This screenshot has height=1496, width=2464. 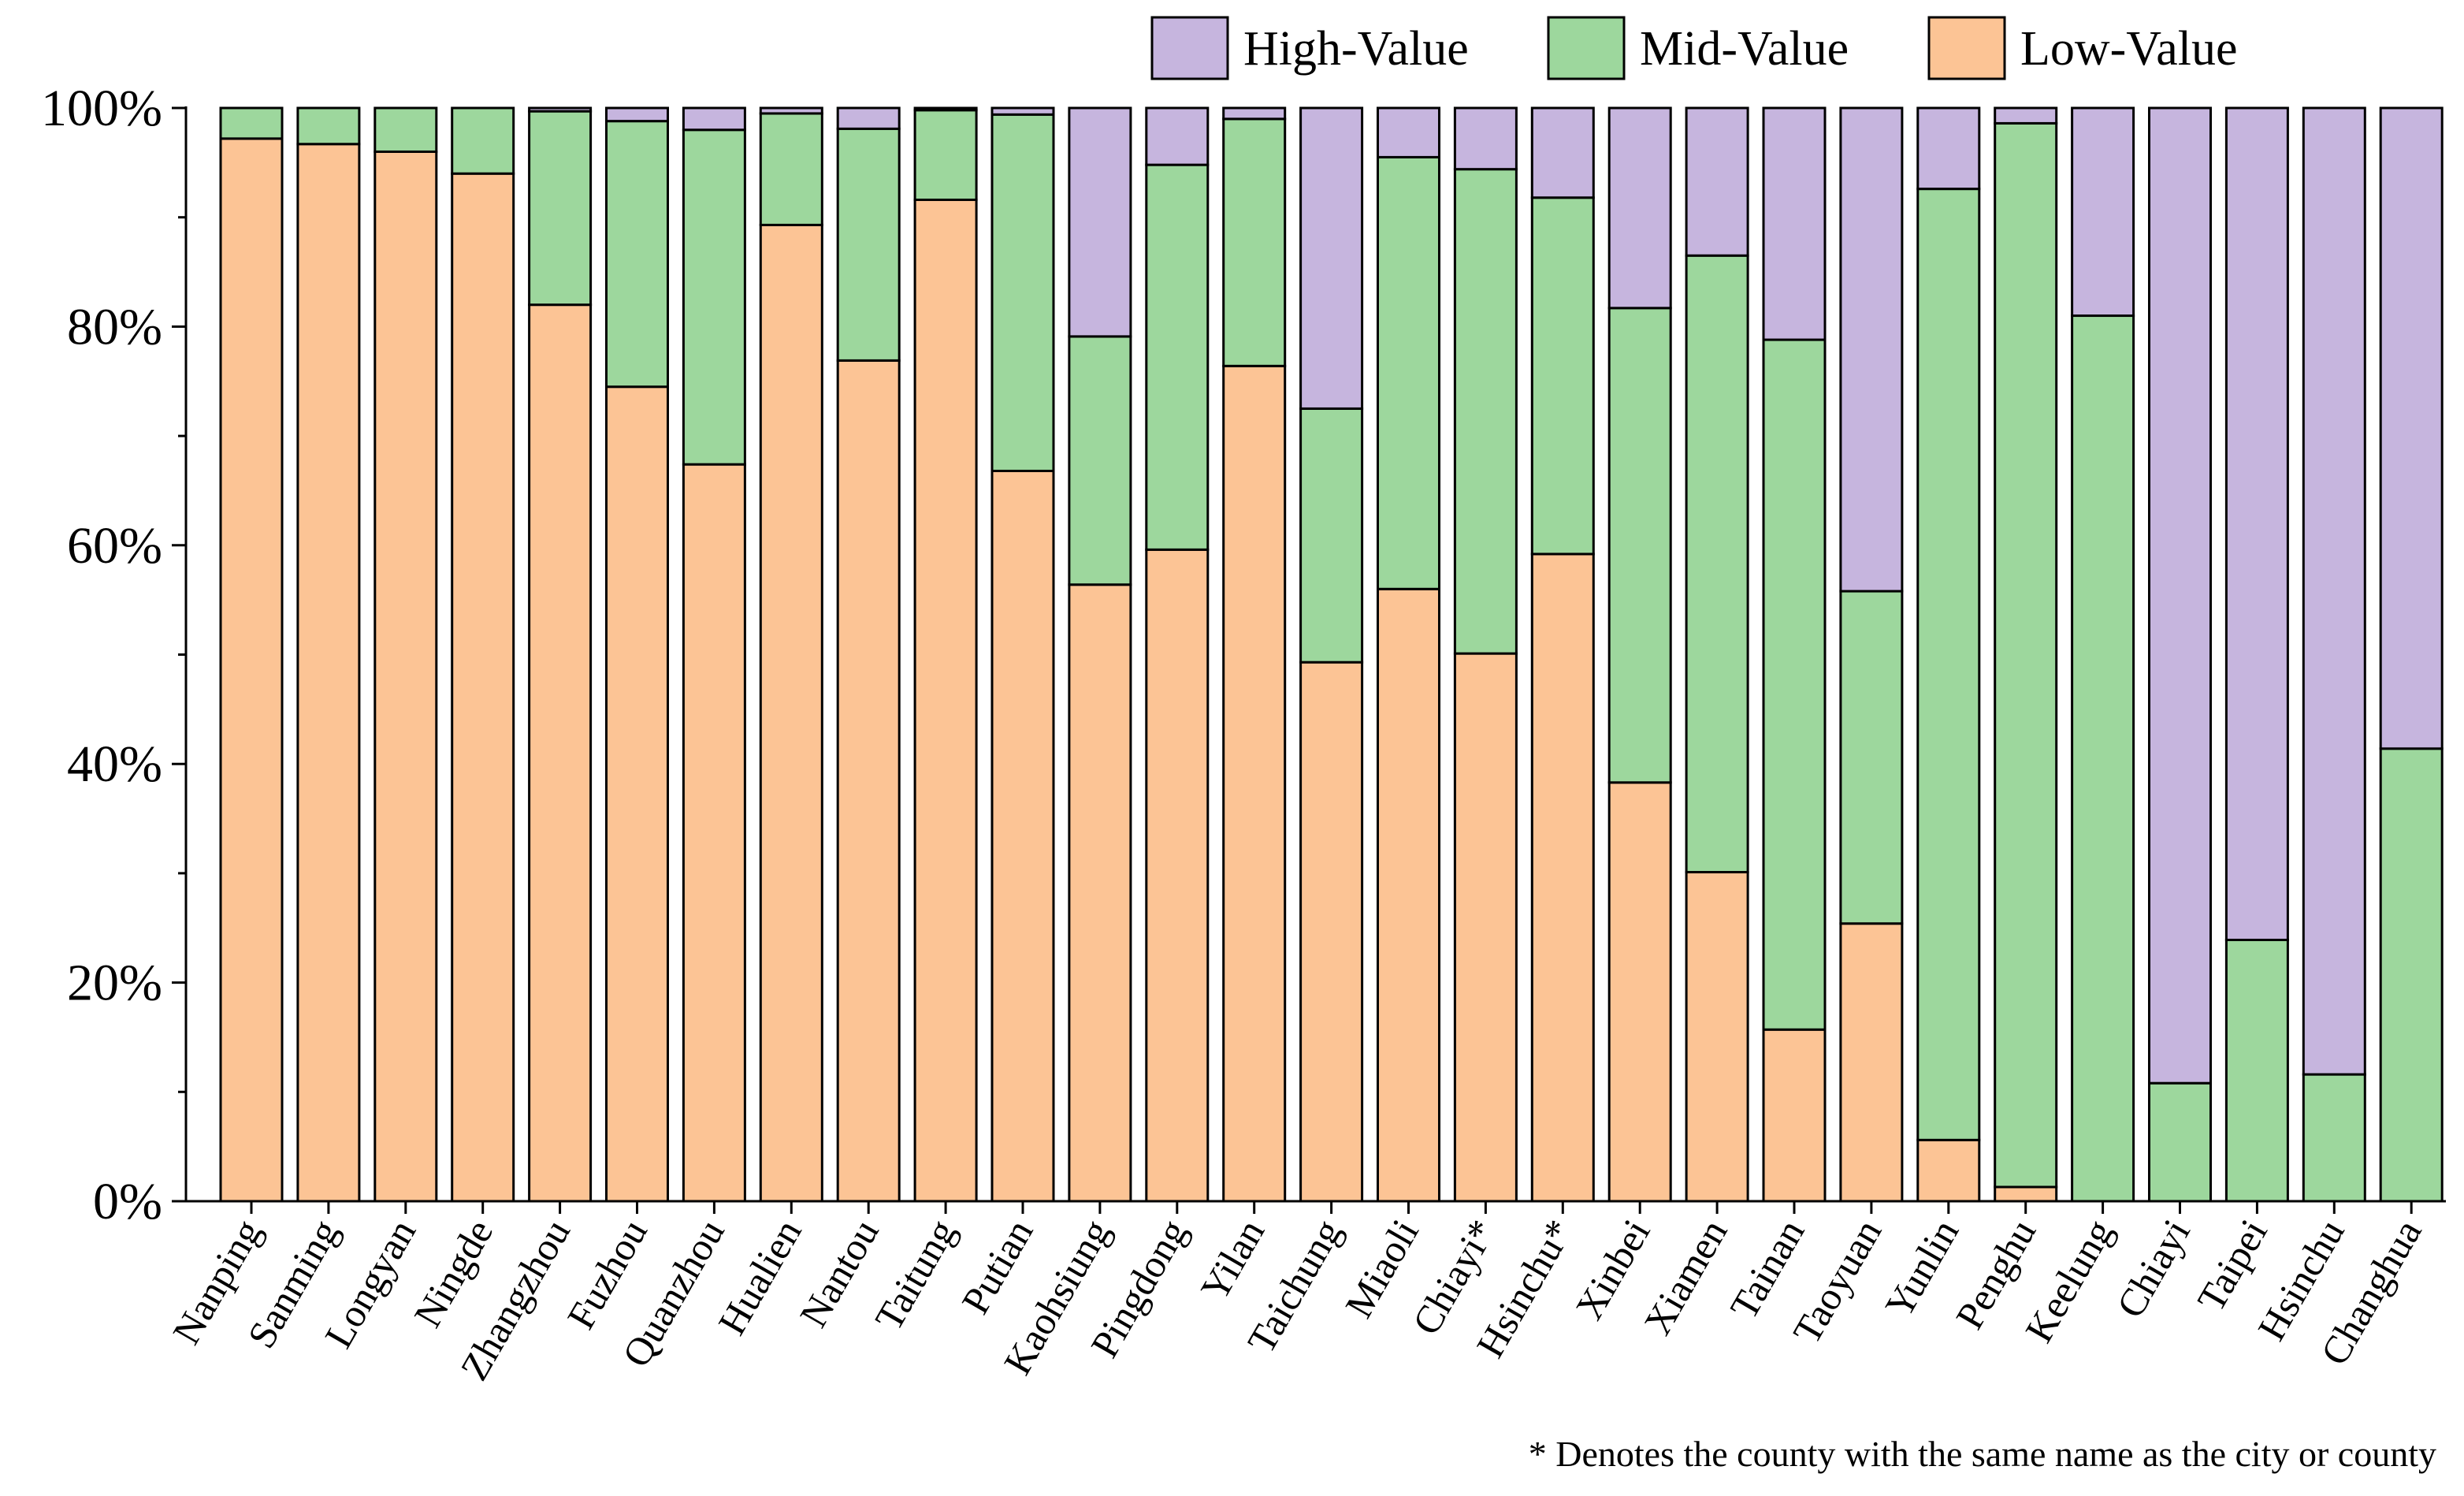 What do you see at coordinates (2128, 49) in the screenshot?
I see `legend-label-low-value: Low-Value` at bounding box center [2128, 49].